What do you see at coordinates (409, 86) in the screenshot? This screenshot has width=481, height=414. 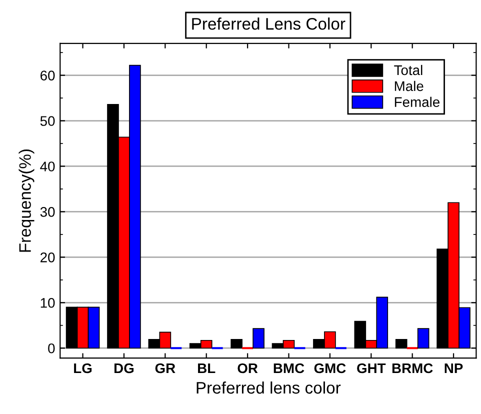 I see `legend-label: Male` at bounding box center [409, 86].